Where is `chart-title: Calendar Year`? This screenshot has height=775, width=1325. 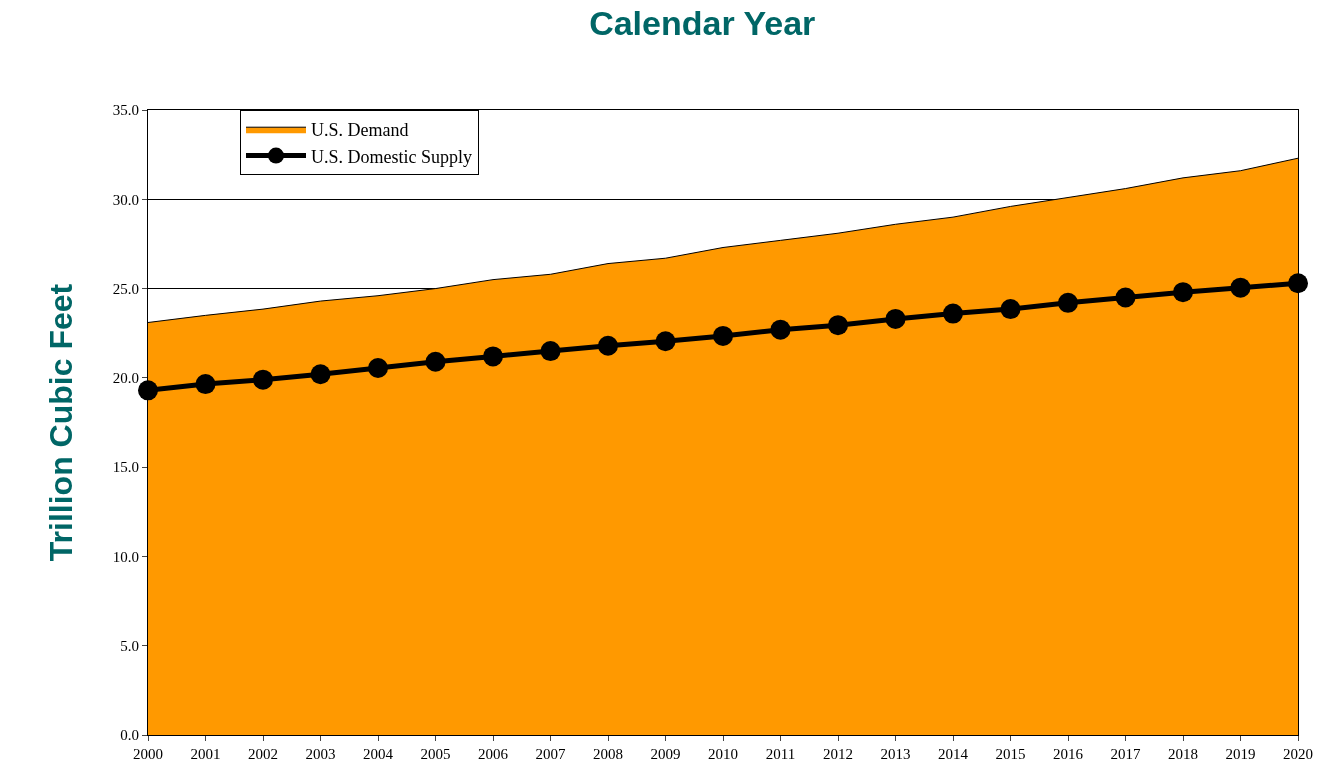
chart-title: Calendar Year is located at coordinates (702, 23).